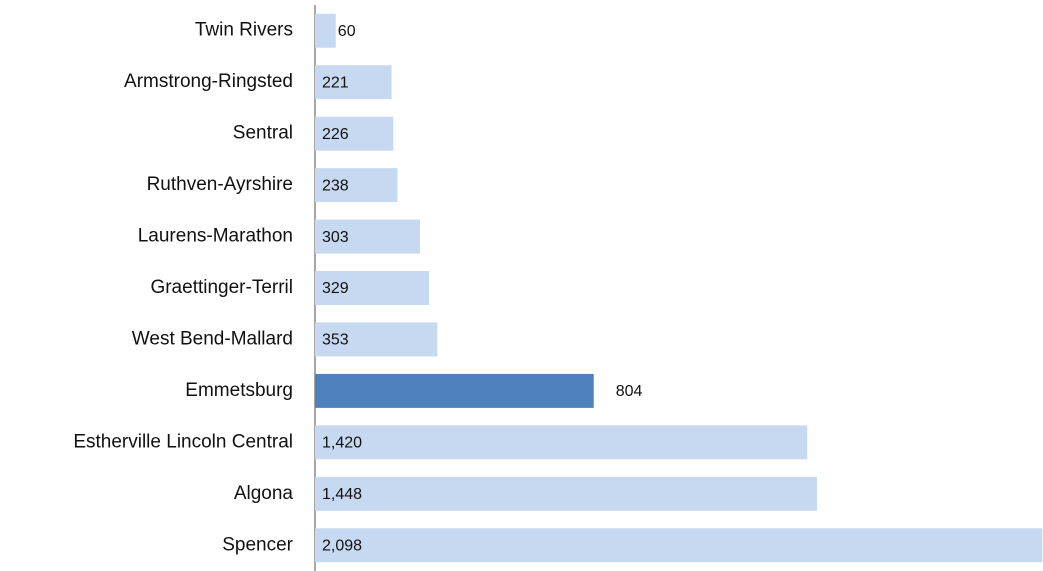 This screenshot has height=571, width=1043. Describe the element at coordinates (212, 338) in the screenshot. I see `y-tick-label: West Bend-Mallard` at that location.